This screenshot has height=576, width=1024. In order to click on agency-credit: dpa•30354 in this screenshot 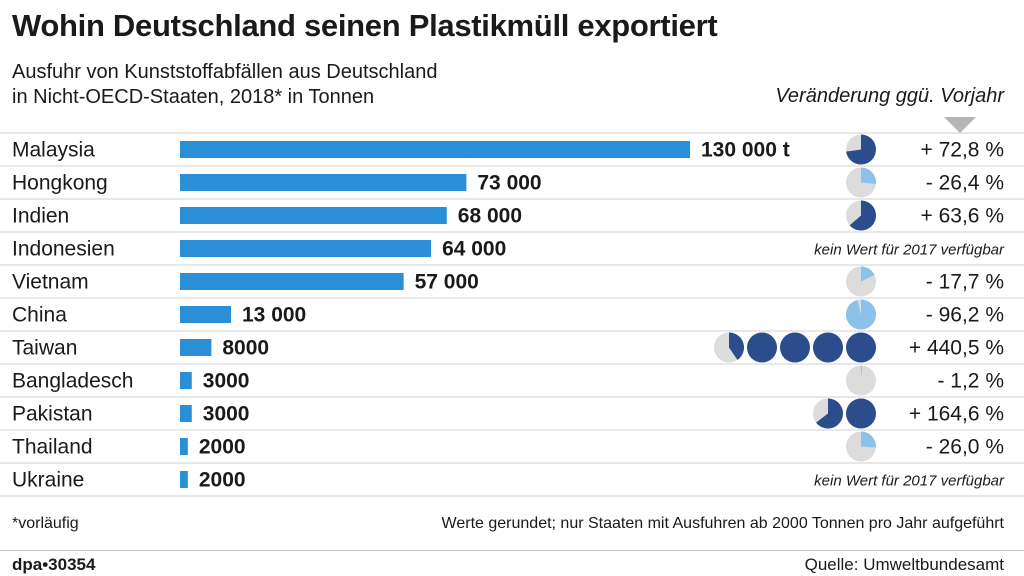, I will do `click(54, 564)`.